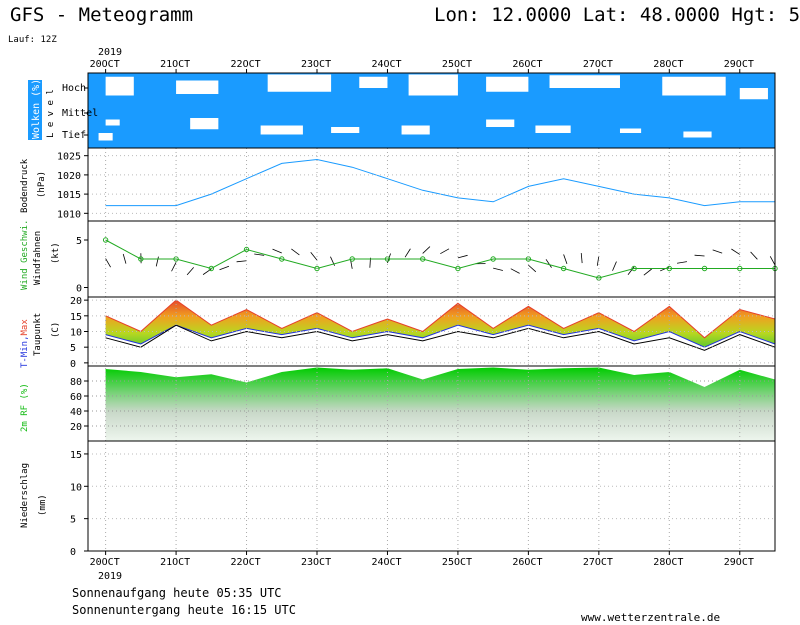 The height and width of the screenshot is (625, 800). I want to click on date-label-bottom: 21OCT, so click(175, 562).